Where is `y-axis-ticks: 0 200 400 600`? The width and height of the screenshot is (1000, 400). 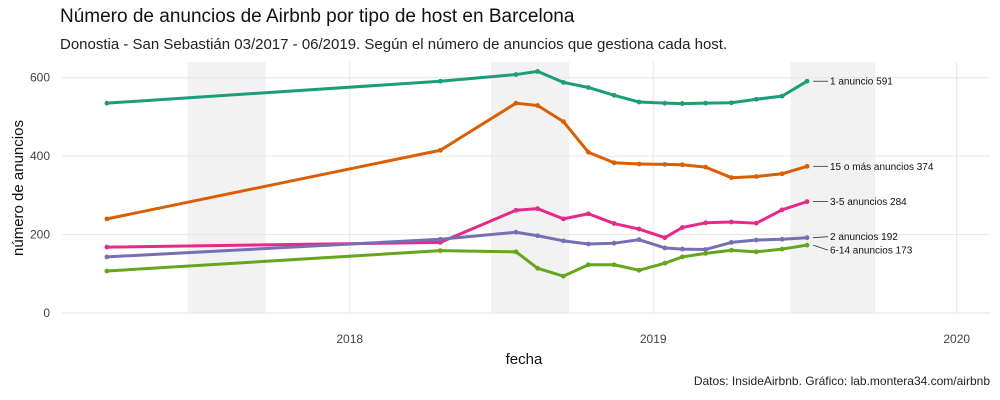 y-axis-ticks: 0 200 400 600 is located at coordinates (40, 195).